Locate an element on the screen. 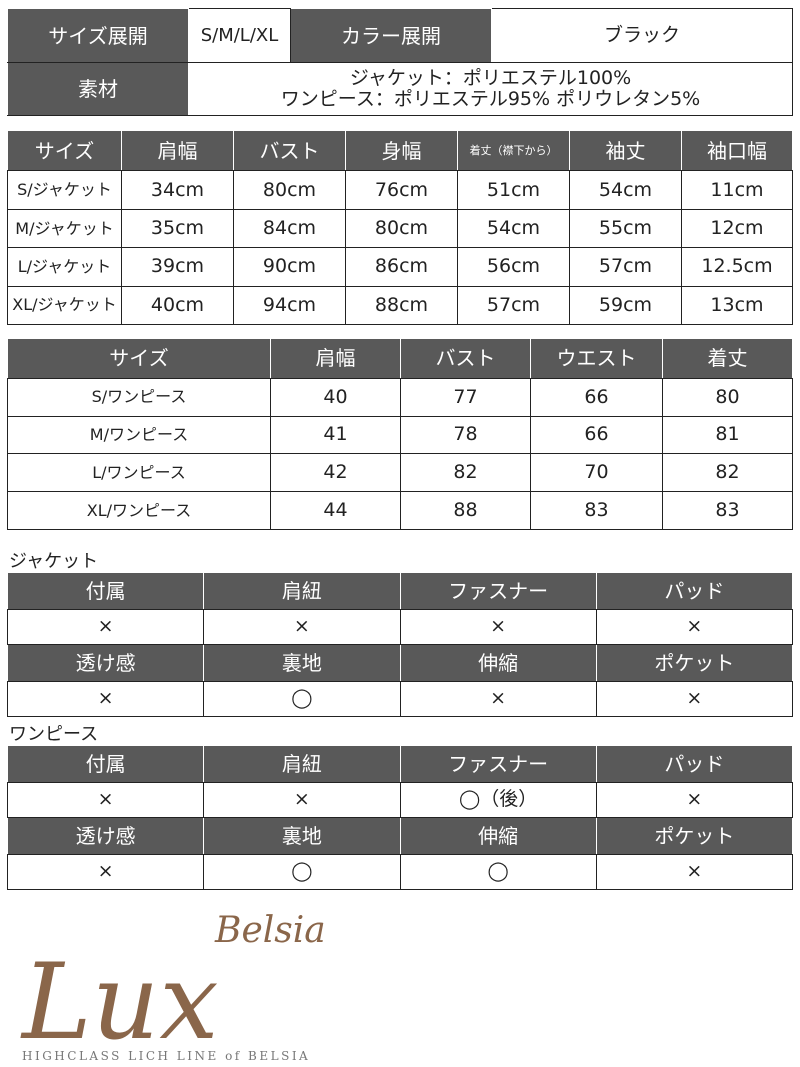  table-cell: 88 is located at coordinates (465, 510).